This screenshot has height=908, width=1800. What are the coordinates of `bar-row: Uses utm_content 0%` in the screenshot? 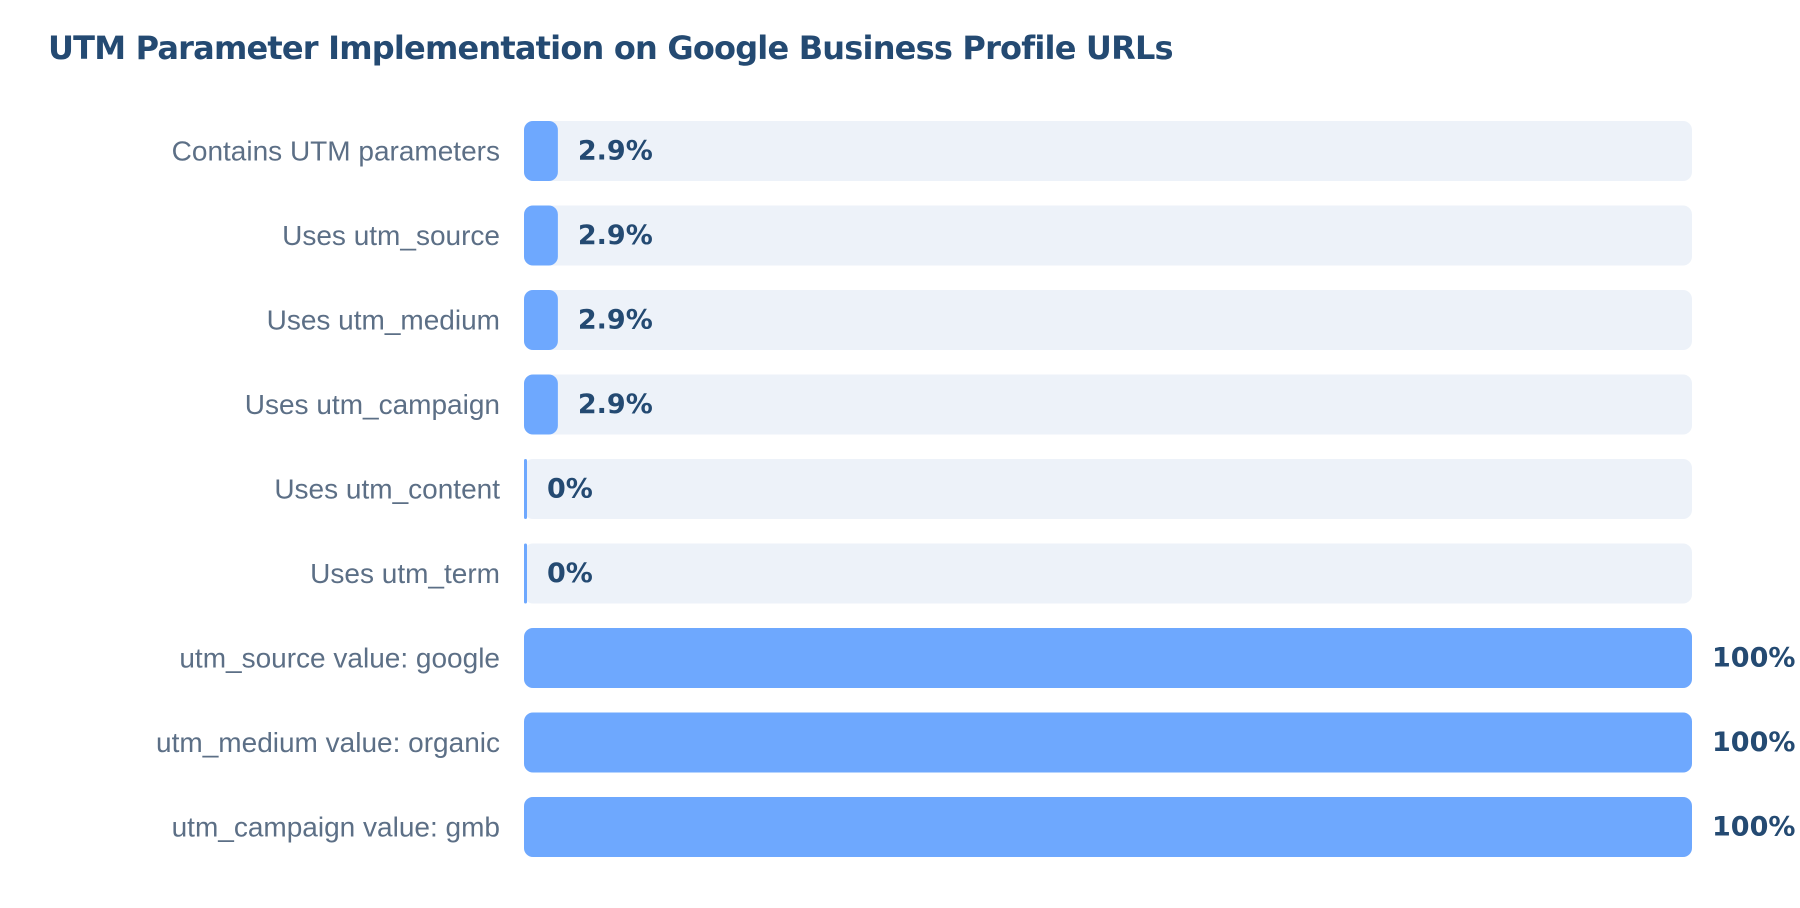 It's located at (983, 489).